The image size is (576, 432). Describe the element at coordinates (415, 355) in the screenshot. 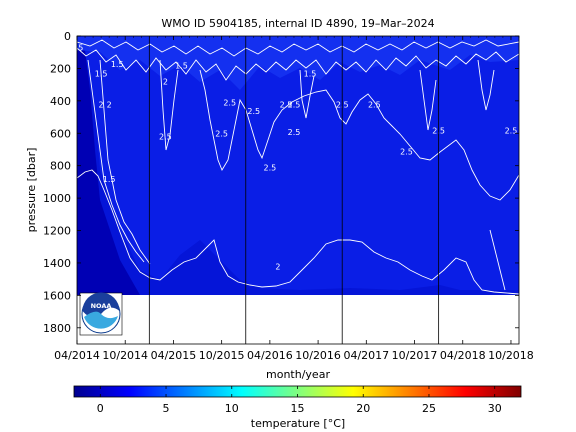

I see `x-tick-label: 10/2017` at that location.